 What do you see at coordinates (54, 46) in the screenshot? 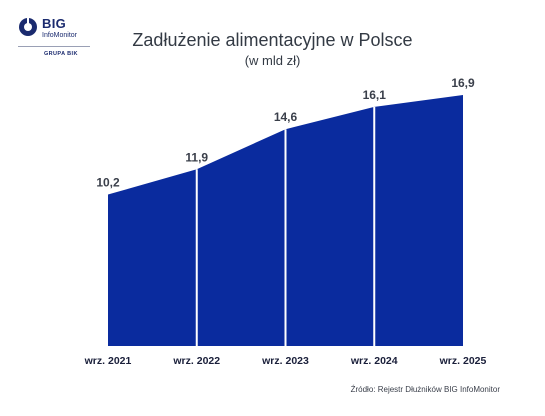
I see `logo-divider` at bounding box center [54, 46].